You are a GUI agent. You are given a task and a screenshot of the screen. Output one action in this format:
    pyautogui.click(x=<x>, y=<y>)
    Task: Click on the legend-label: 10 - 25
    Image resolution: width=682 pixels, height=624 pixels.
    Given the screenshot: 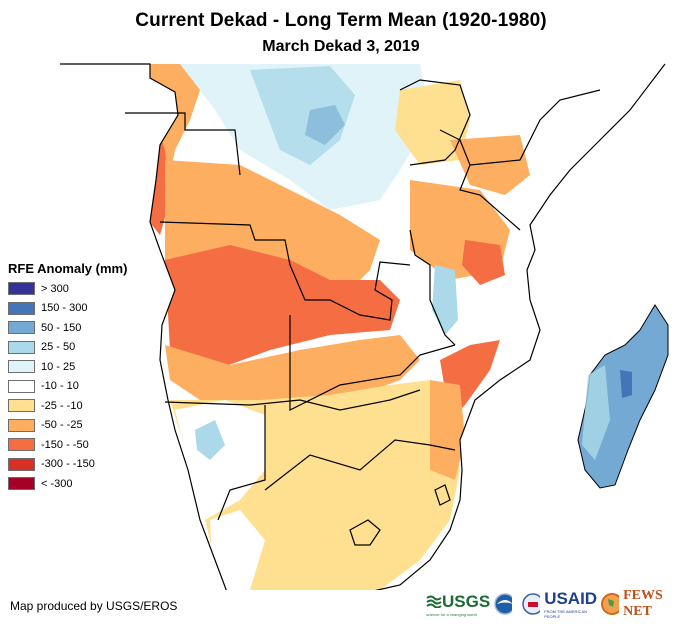 What is the action you would take?
    pyautogui.click(x=58, y=366)
    